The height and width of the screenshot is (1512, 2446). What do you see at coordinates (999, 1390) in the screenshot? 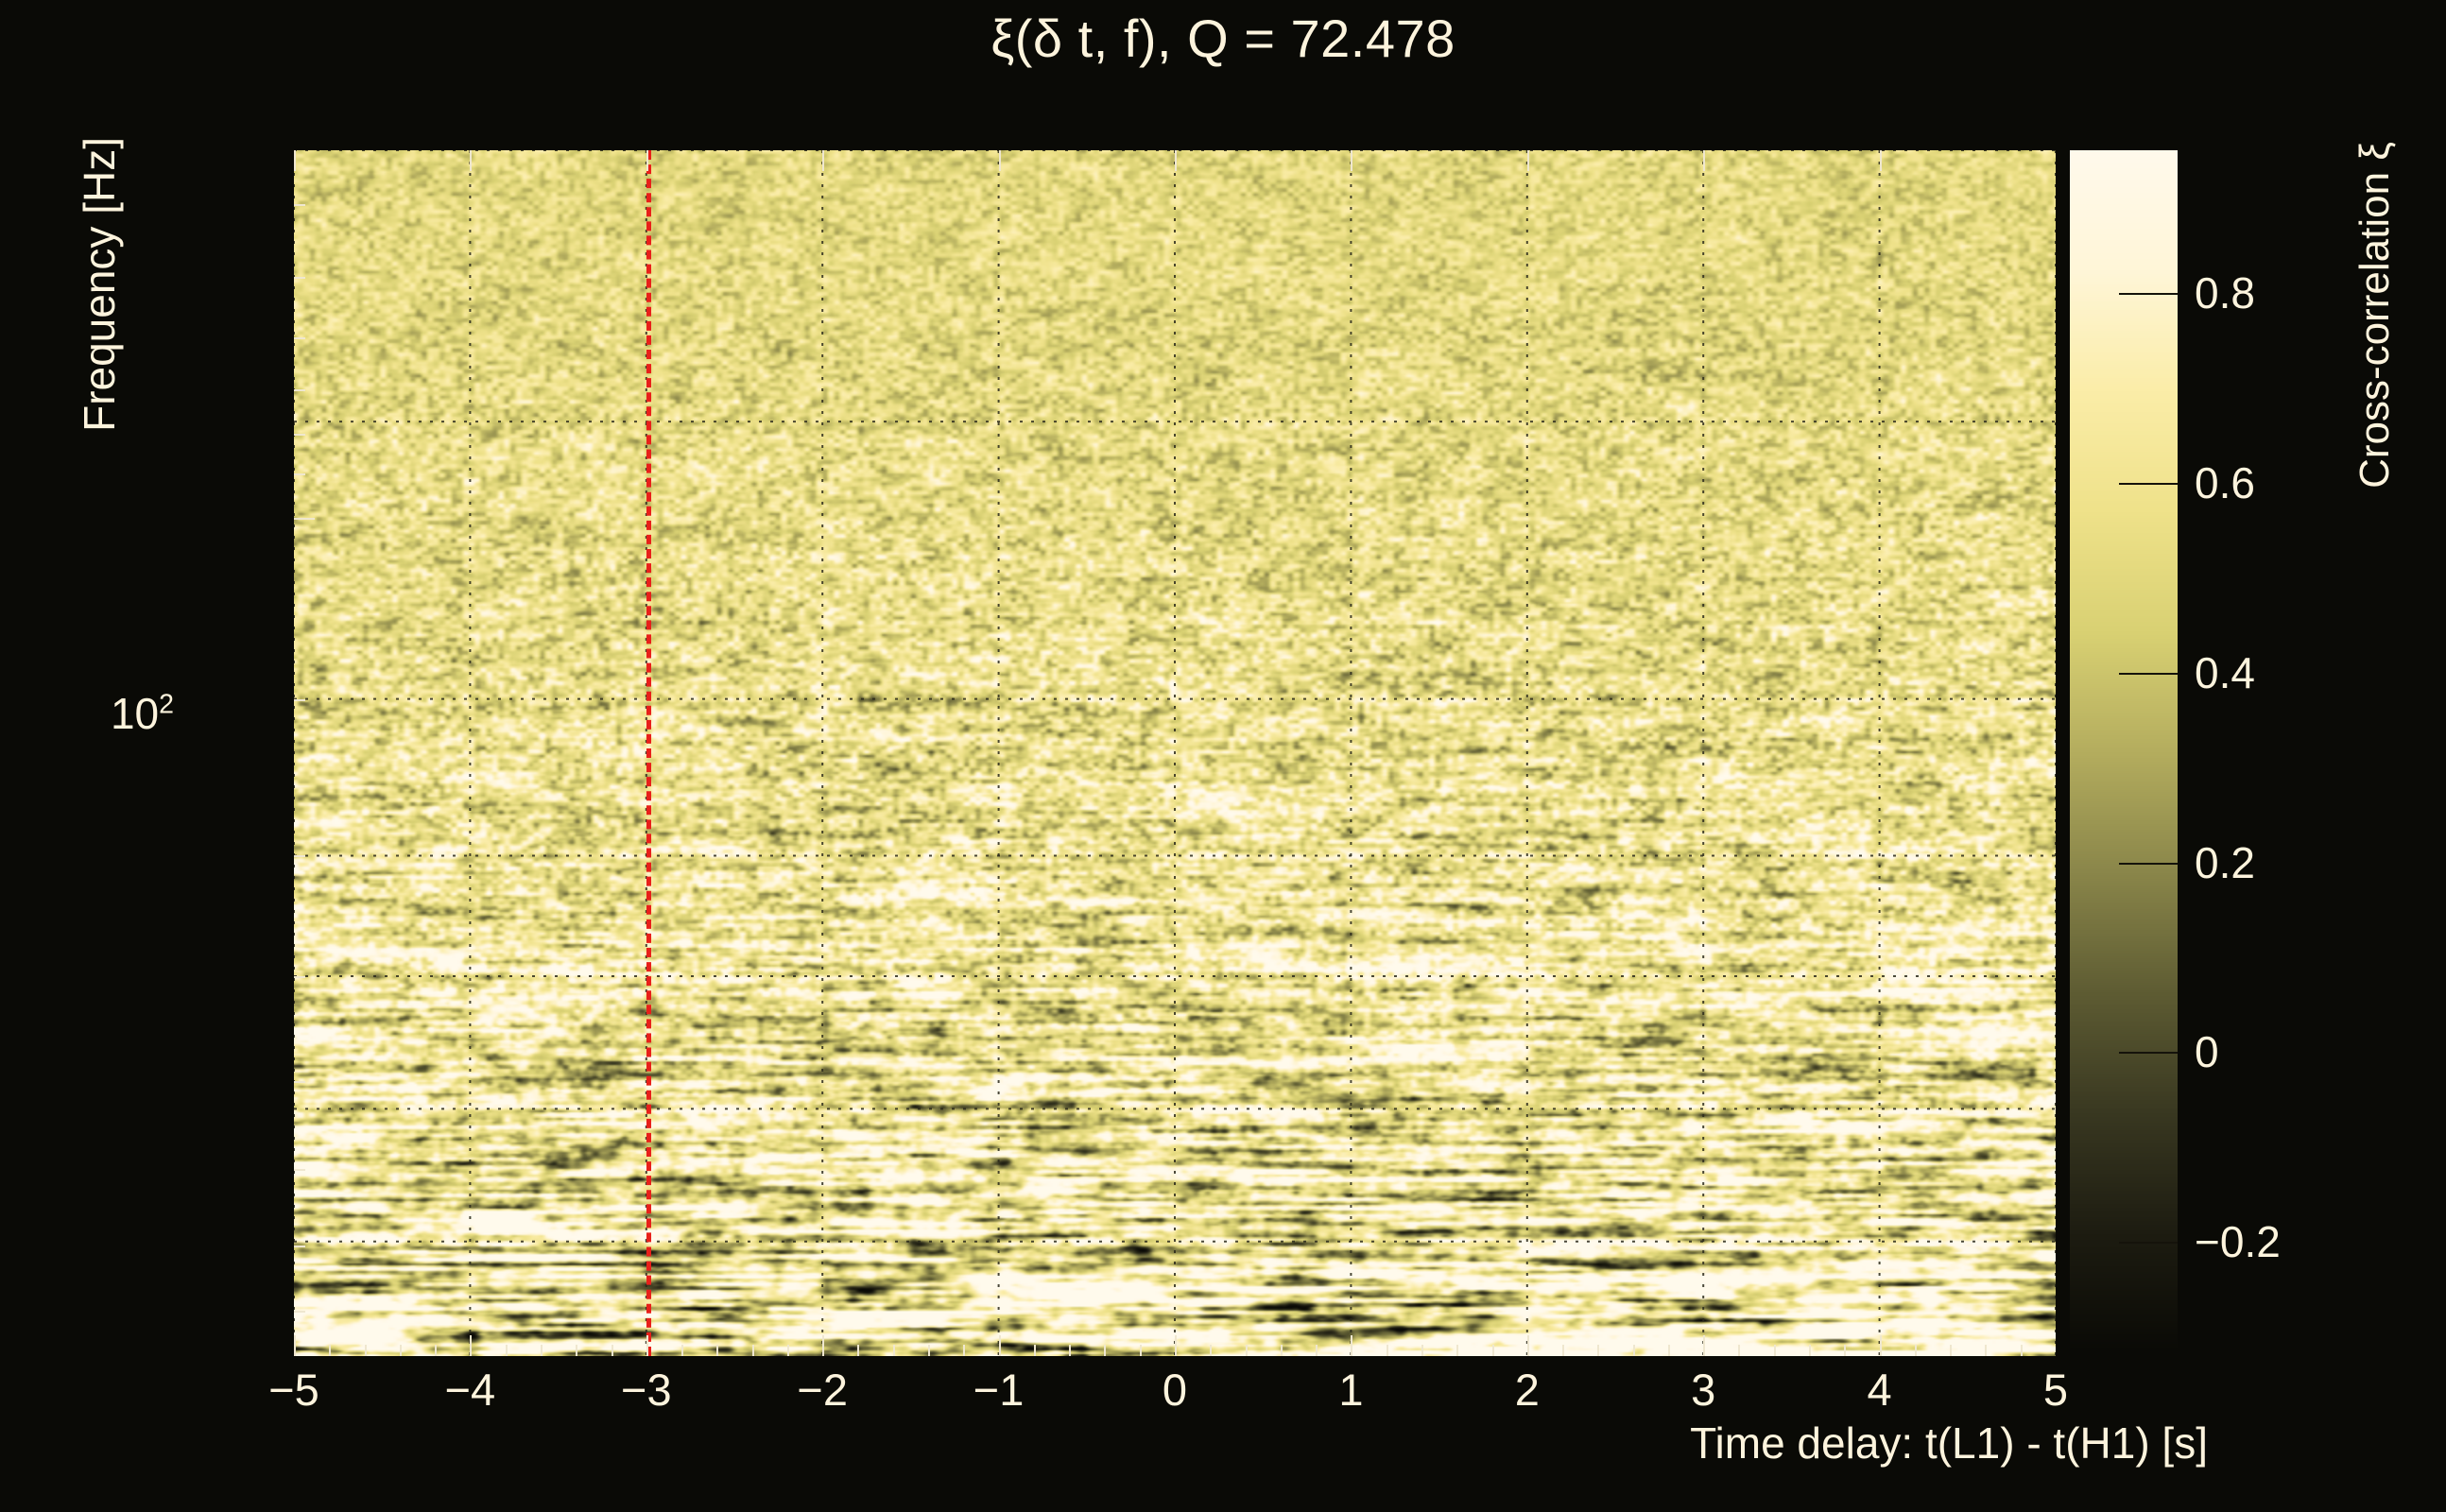
I see `x-axis-tick-label: −1` at bounding box center [999, 1390].